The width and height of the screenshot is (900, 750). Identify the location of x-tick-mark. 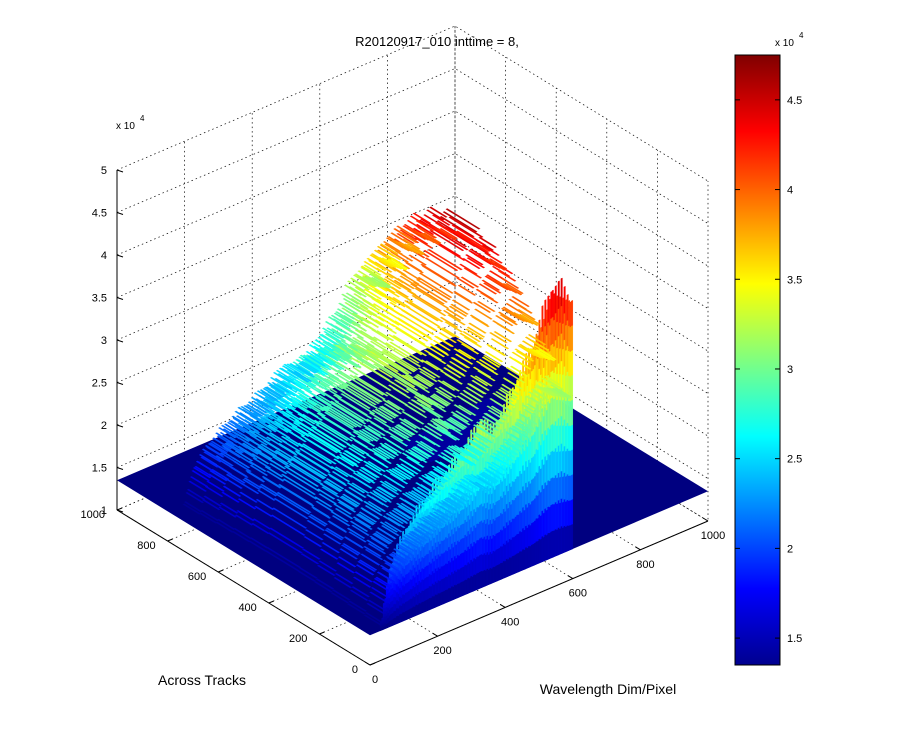
(372, 664).